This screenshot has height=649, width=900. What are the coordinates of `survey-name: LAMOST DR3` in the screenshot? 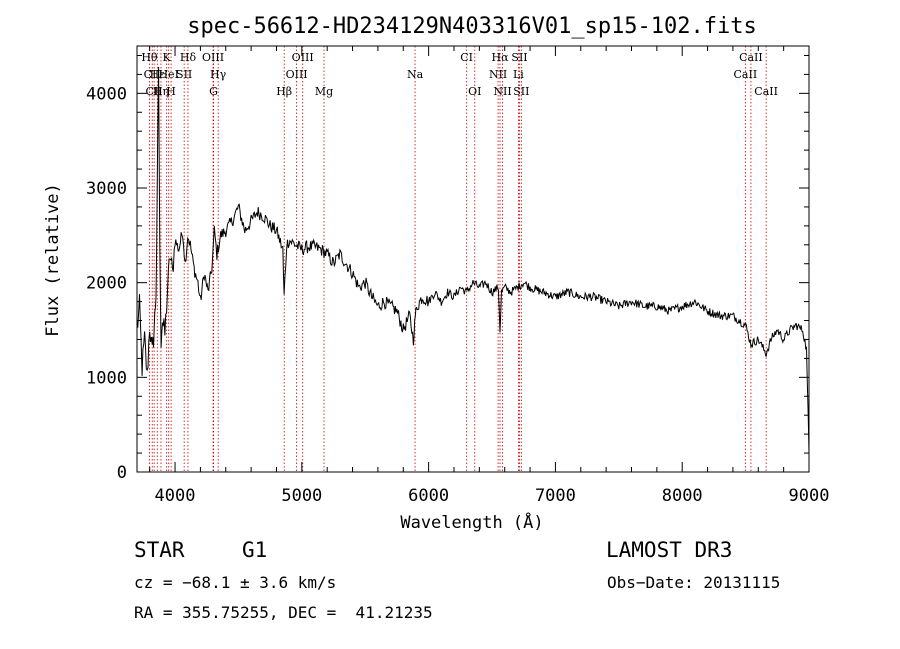 It's located at (669, 550).